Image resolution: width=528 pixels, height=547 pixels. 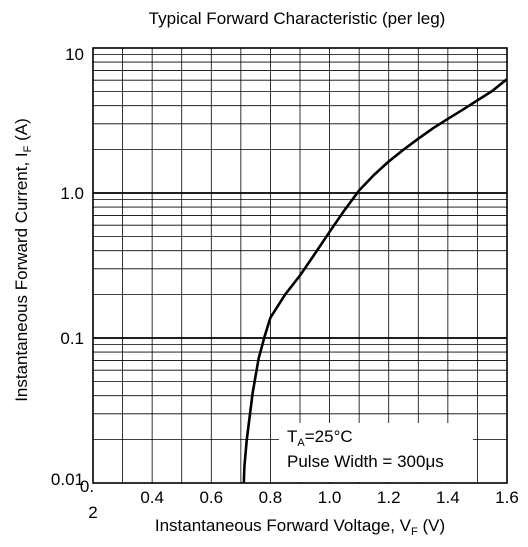 I want to click on x-axis-label: Instantaneous Forward Voltage, VF (V), so click(x=300, y=527).